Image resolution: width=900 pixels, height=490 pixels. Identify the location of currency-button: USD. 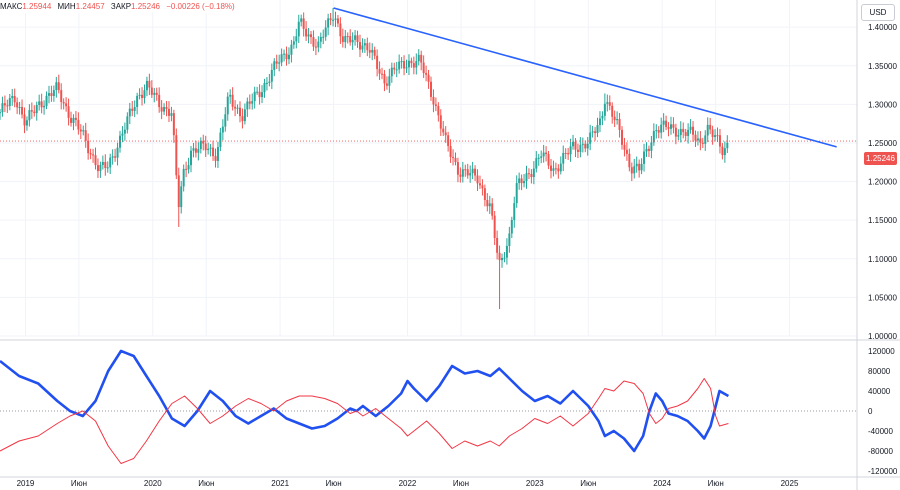
(878, 12).